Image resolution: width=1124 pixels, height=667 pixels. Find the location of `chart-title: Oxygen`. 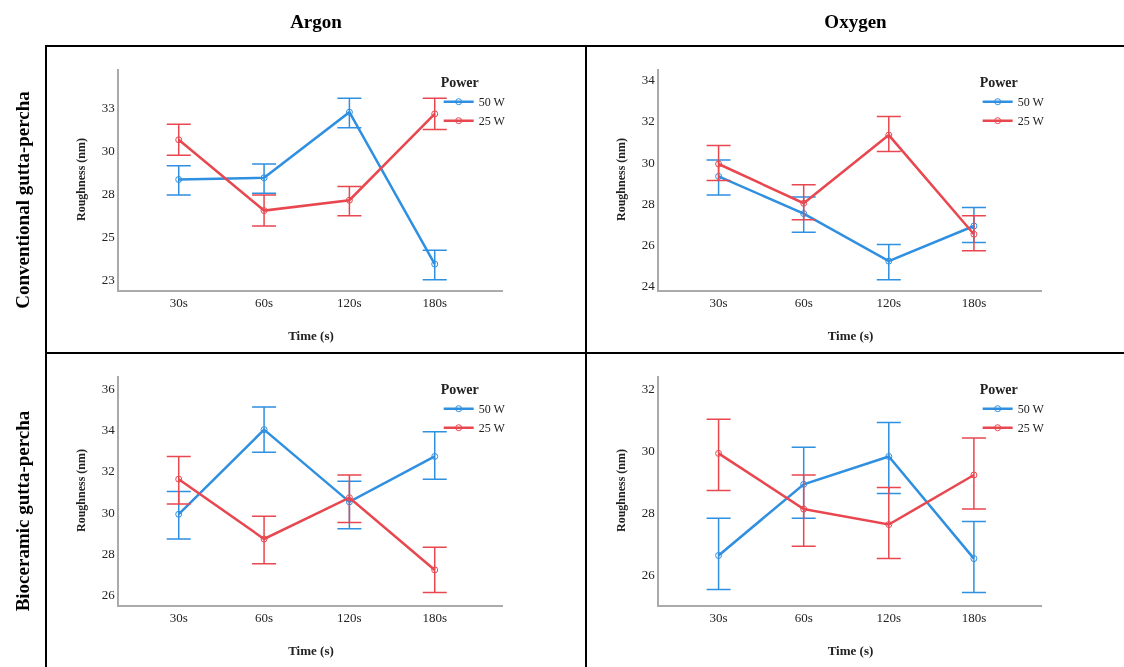

chart-title: Oxygen is located at coordinates (855, 22).